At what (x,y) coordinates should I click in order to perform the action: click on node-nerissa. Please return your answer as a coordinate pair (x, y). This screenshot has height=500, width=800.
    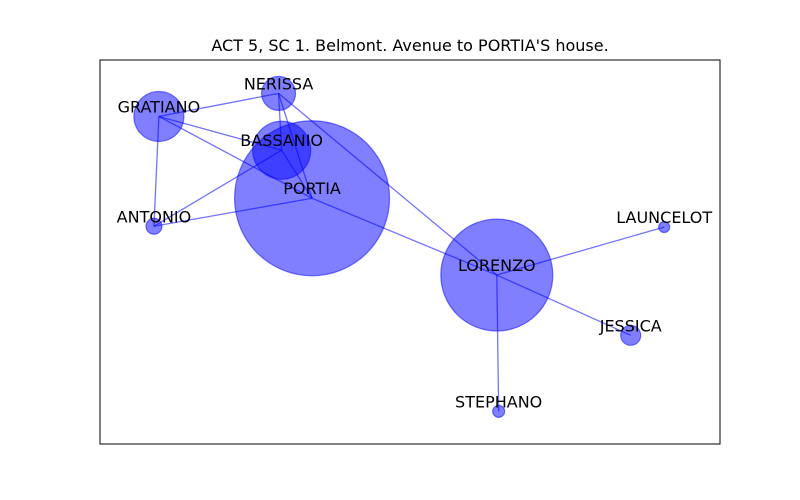
    Looking at the image, I should click on (278, 93).